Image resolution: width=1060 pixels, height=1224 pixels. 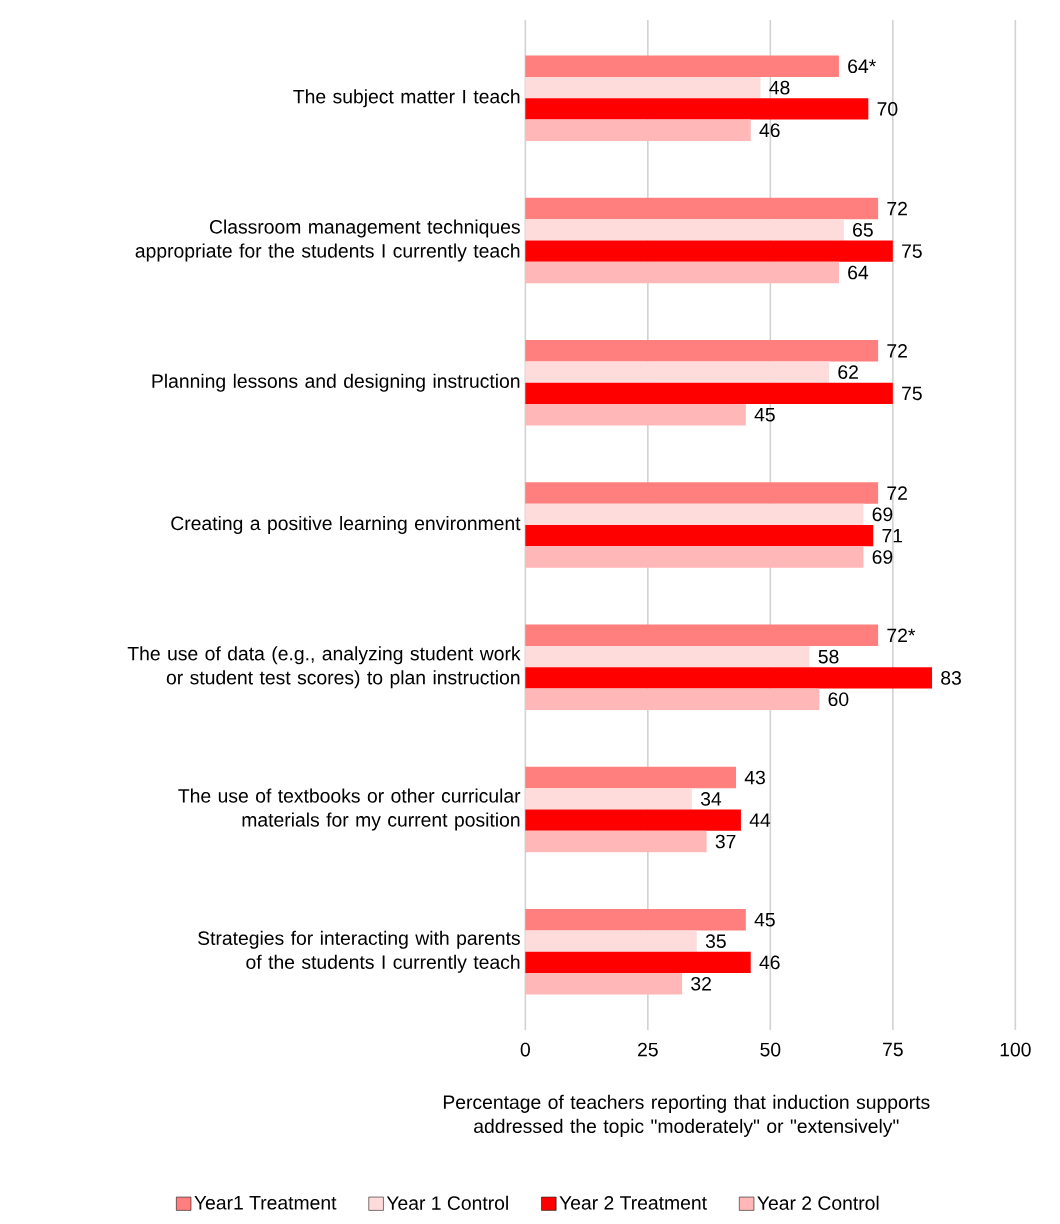 What do you see at coordinates (336, 382) in the screenshot?
I see `y-tick-label: Planning lessons and designing instruction` at bounding box center [336, 382].